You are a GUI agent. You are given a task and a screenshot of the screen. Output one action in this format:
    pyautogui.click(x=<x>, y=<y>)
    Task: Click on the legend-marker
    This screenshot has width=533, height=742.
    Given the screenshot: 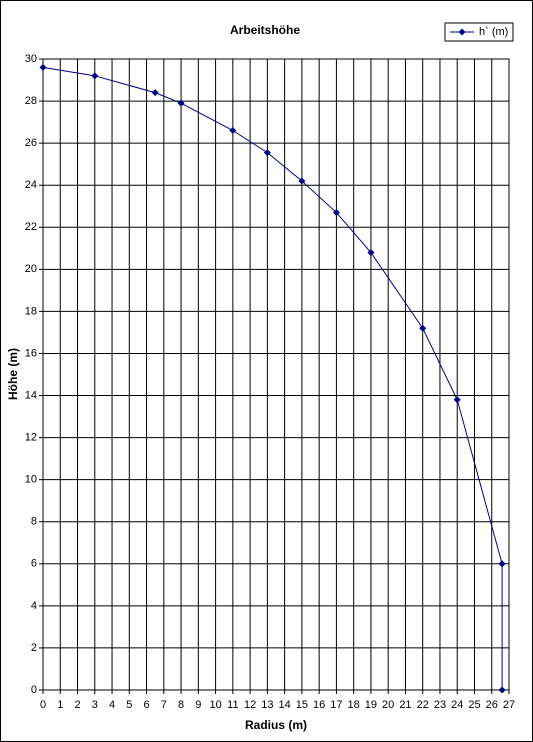 What is the action you would take?
    pyautogui.click(x=462, y=32)
    